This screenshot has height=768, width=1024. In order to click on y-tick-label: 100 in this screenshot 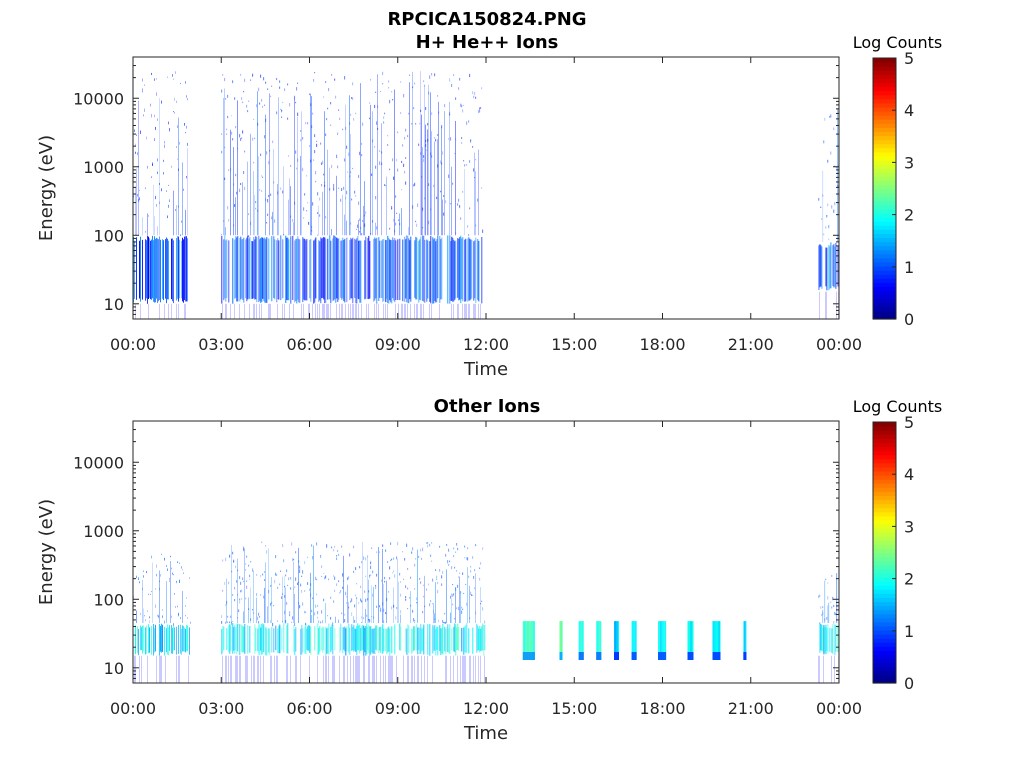, I will do `click(108, 599)`.